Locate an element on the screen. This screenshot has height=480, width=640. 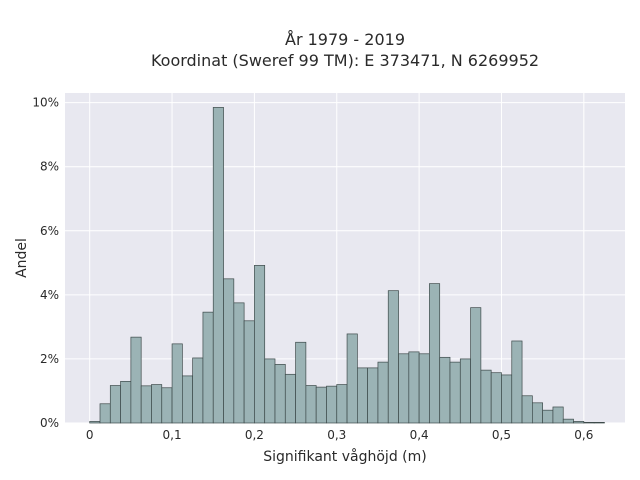
x-axis-label: Signifikant våghöjd (m) is located at coordinates (344, 456).